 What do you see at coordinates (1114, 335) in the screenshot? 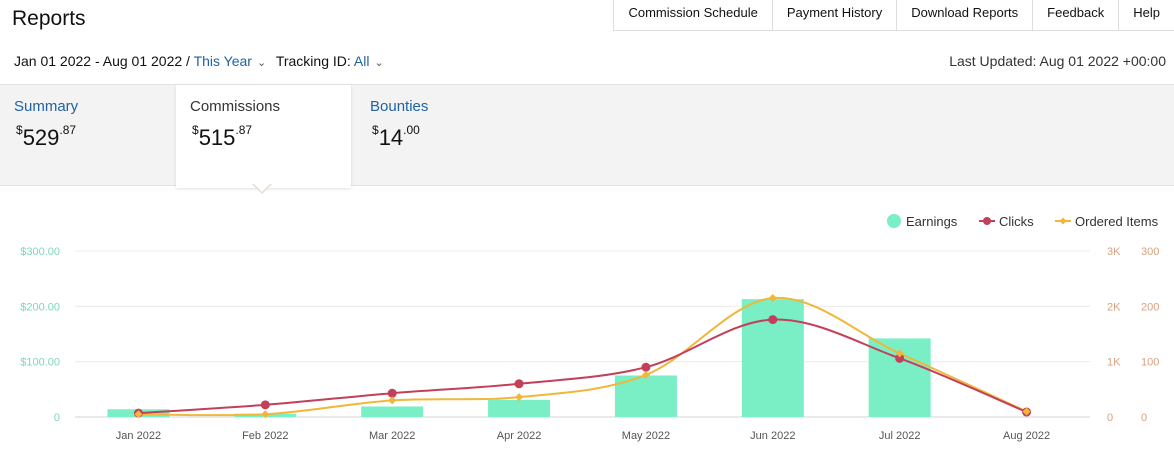
I see `y-axis-right-clicks: 0 1K 2K 3K` at bounding box center [1114, 335].